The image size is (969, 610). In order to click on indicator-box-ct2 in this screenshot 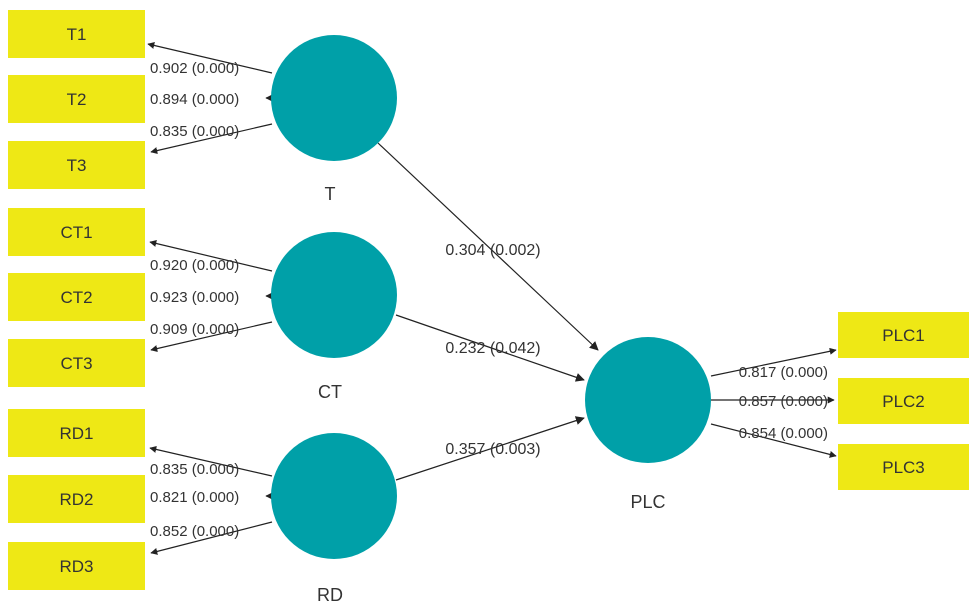, I will do `click(76, 297)`.